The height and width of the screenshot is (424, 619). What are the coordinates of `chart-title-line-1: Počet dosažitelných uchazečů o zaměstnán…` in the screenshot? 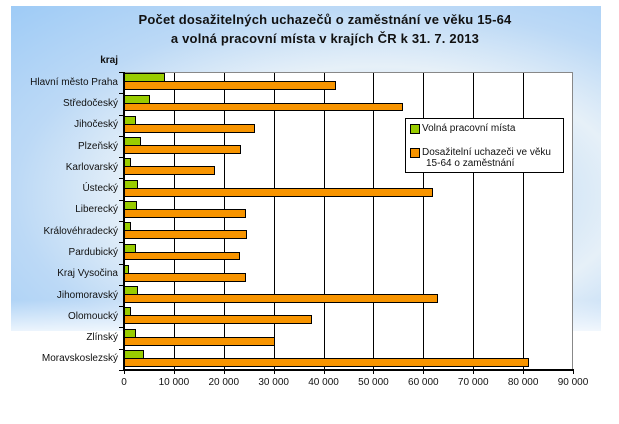 It's located at (325, 19).